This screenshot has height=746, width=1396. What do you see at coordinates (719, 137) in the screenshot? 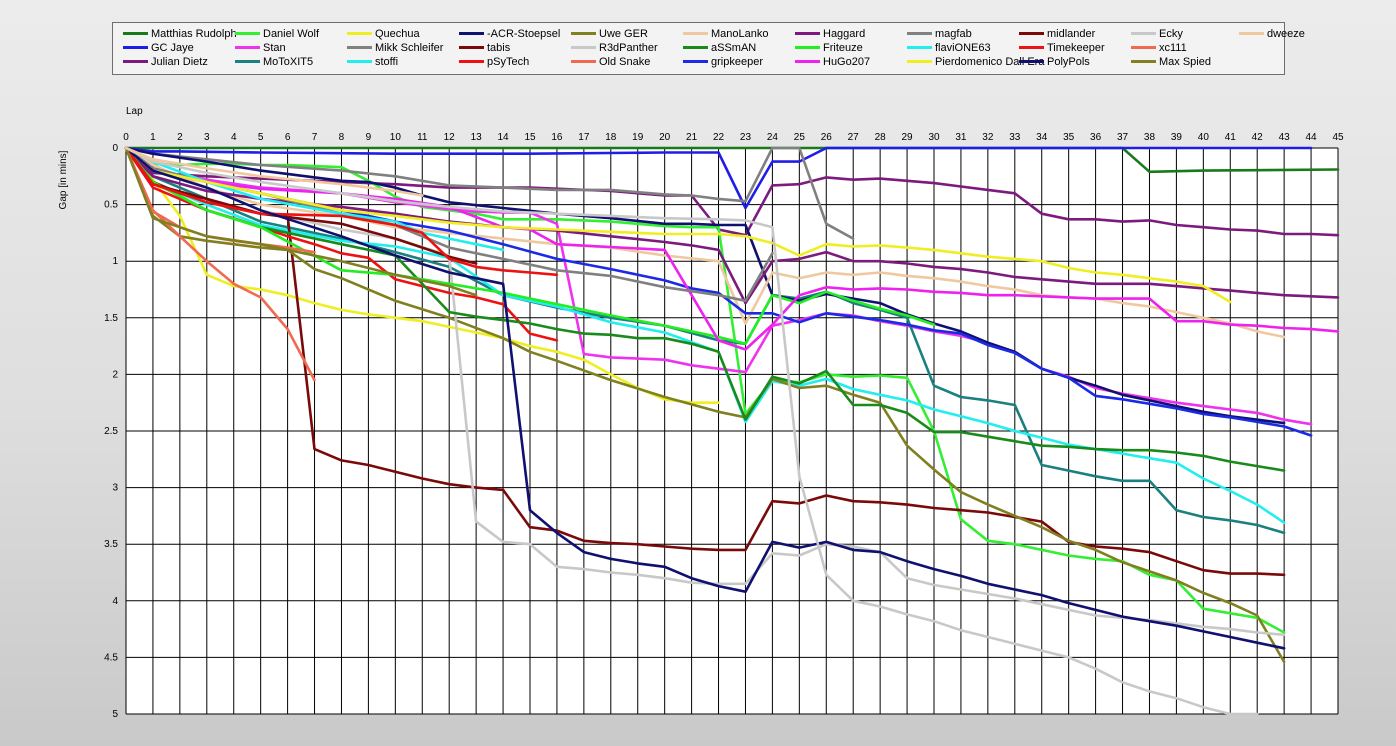
I see `x-tick-label: 22` at bounding box center [719, 137].